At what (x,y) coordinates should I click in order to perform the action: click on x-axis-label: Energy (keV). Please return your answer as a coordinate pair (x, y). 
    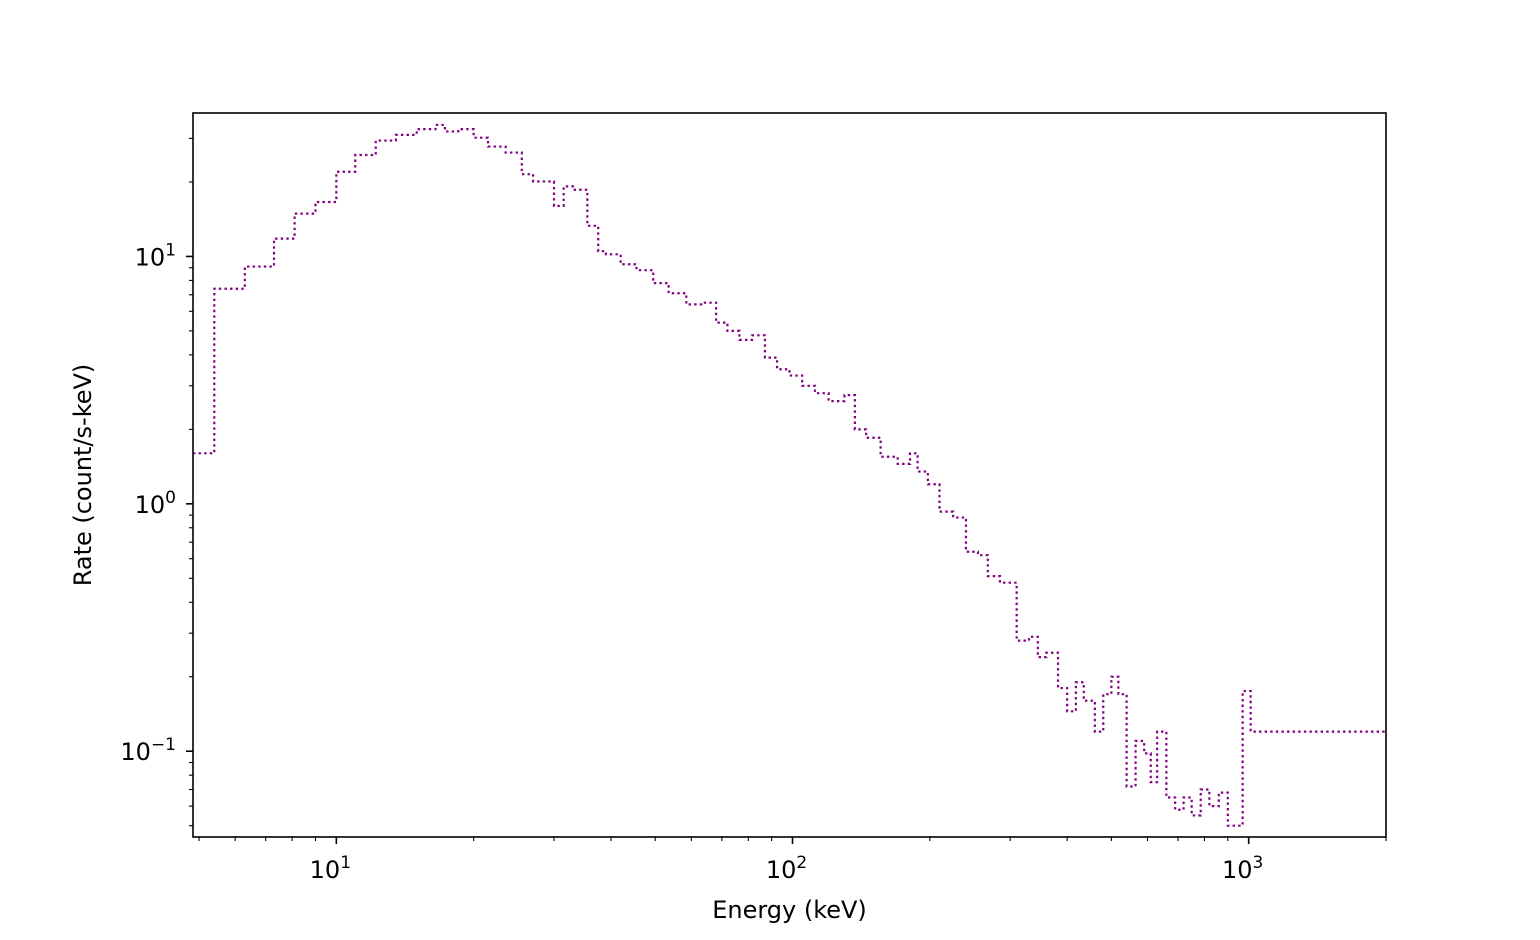
    Looking at the image, I should click on (789, 910).